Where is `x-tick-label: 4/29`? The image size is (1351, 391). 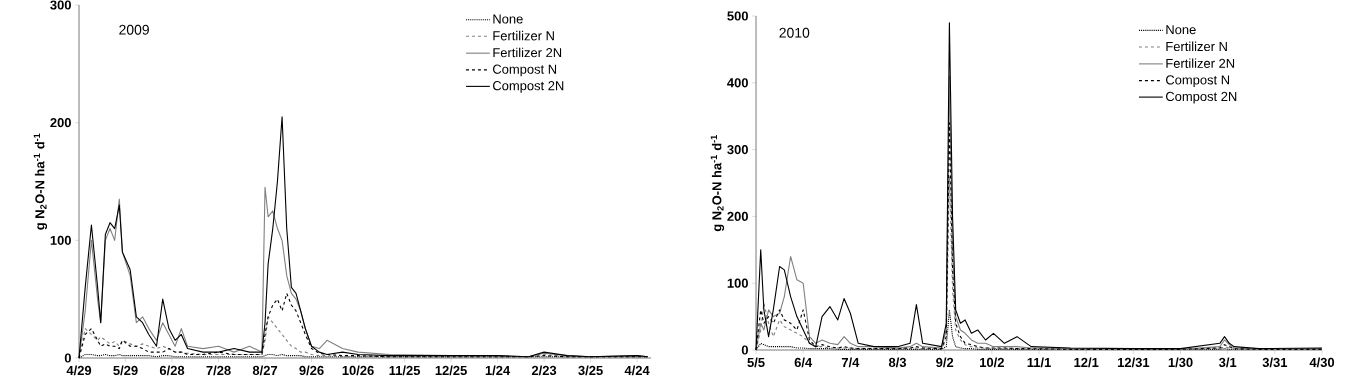 x-tick-label: 4/29 is located at coordinates (79, 370).